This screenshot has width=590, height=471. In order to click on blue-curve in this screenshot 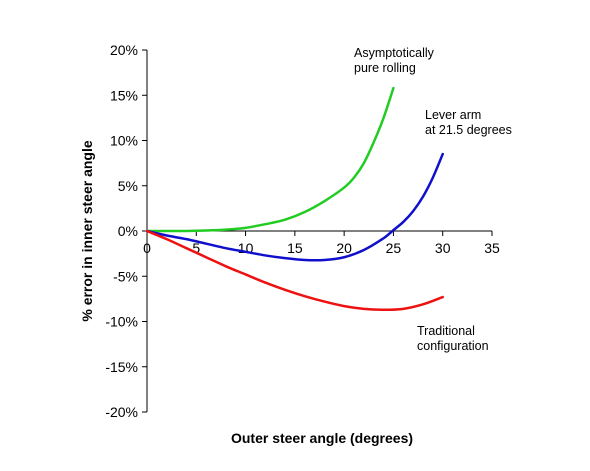, I will do `click(294, 207)`.